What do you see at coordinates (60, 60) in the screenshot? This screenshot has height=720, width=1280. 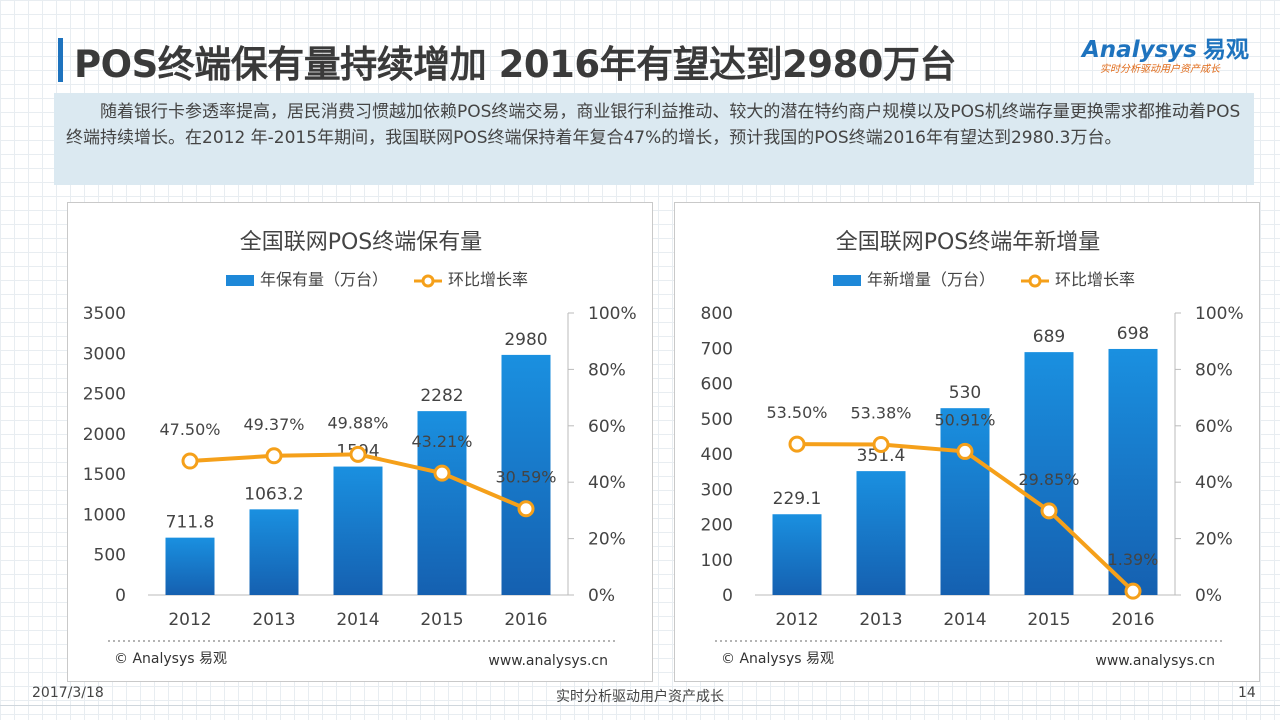 I see `title-accent-bar` at bounding box center [60, 60].